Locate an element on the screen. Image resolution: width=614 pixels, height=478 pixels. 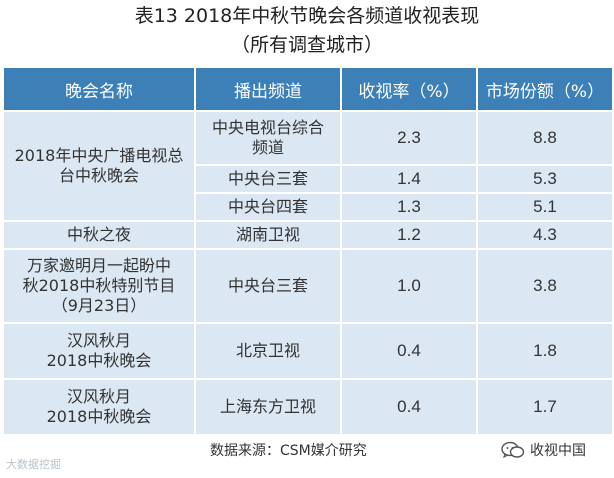
channel-name: 北京卫视 is located at coordinates (268, 351).